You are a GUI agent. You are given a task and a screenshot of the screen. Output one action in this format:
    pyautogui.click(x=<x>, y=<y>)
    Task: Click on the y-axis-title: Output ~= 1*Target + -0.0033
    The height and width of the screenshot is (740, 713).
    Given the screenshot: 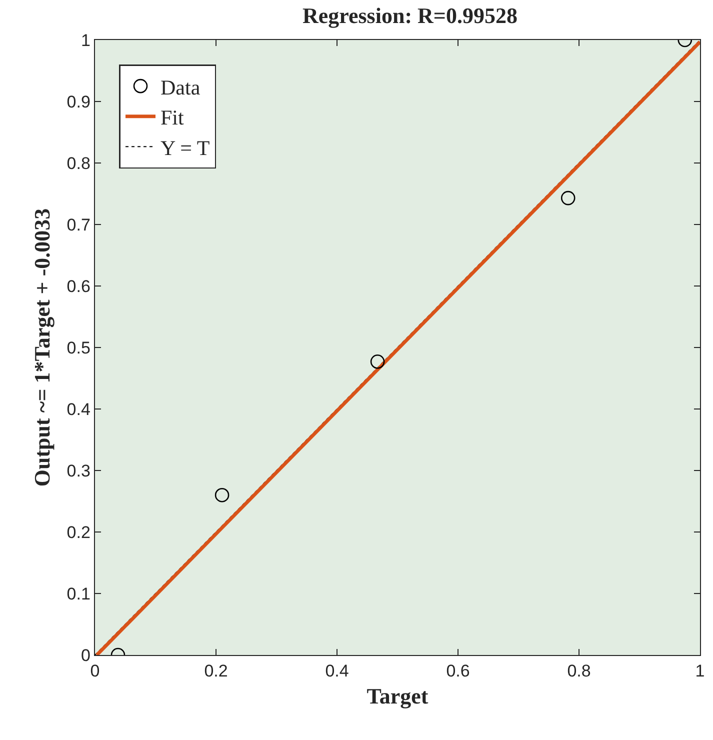 What is the action you would take?
    pyautogui.click(x=42, y=347)
    